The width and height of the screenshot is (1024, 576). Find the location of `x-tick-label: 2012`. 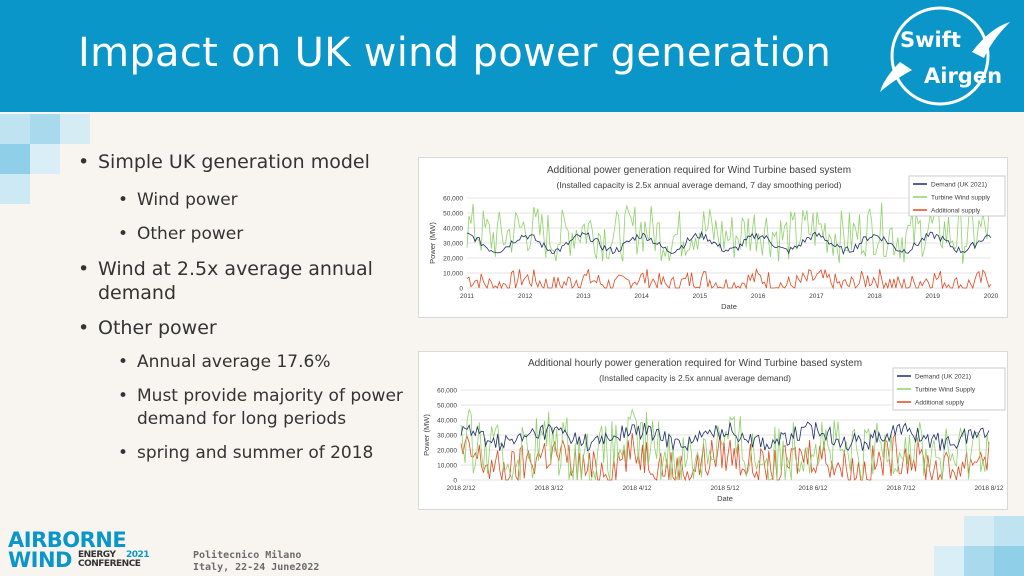

x-tick-label: 2012 is located at coordinates (525, 296).